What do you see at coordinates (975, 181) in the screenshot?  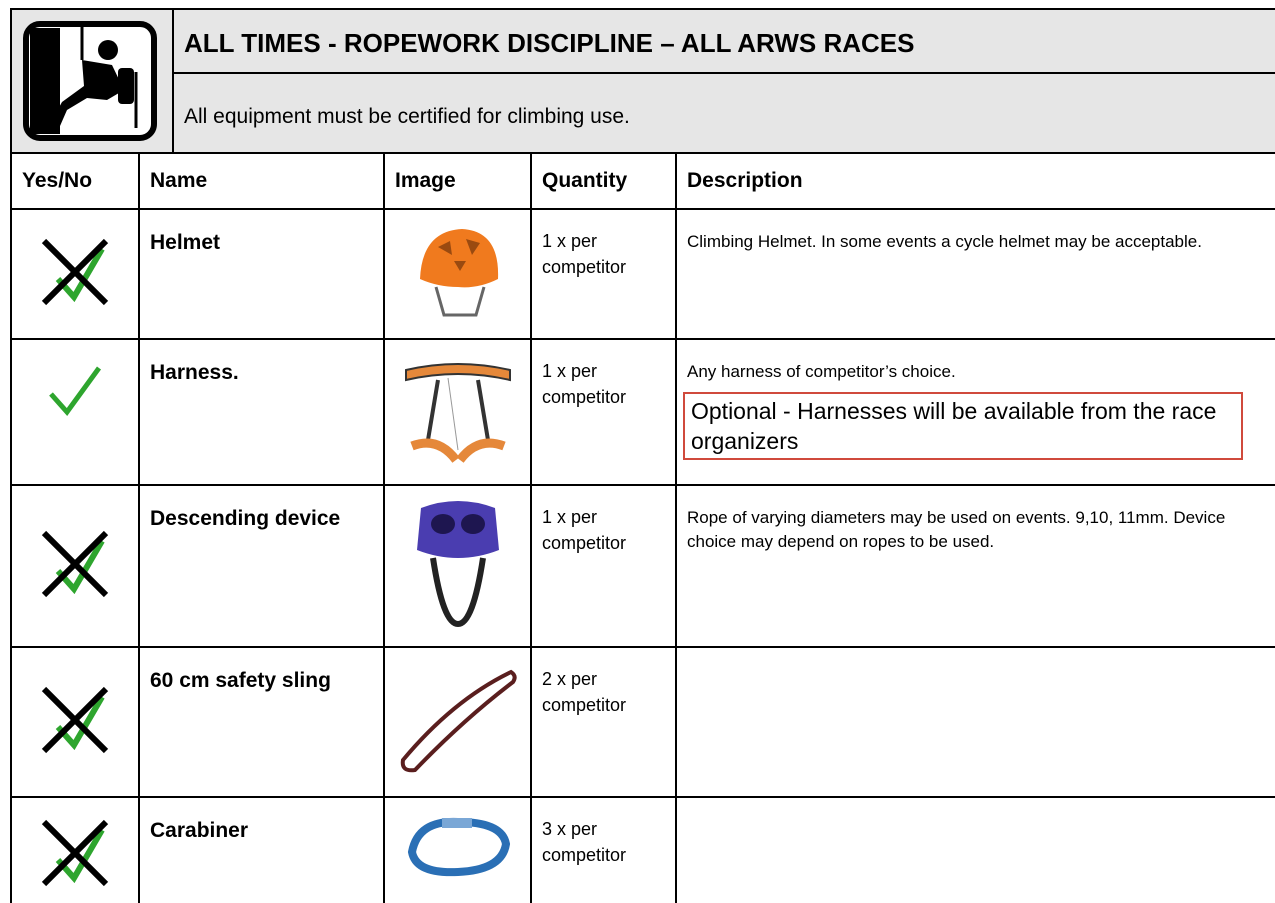 I see `col-header: Description` at bounding box center [975, 181].